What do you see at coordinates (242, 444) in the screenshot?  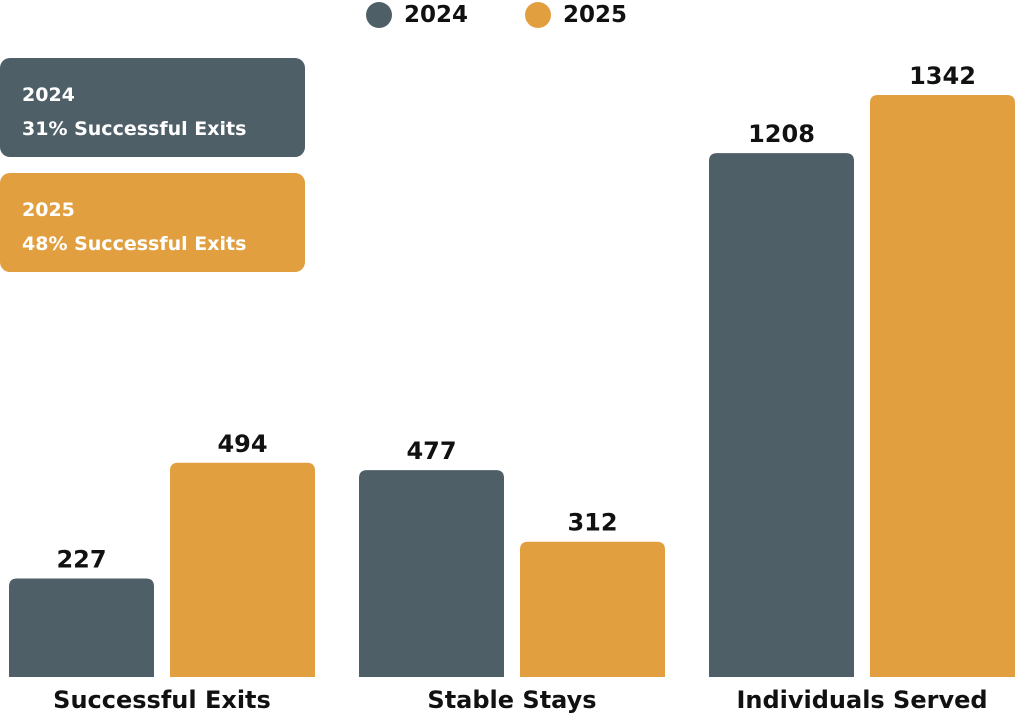 I see `value-label-successful-exits-2025: 494` at bounding box center [242, 444].